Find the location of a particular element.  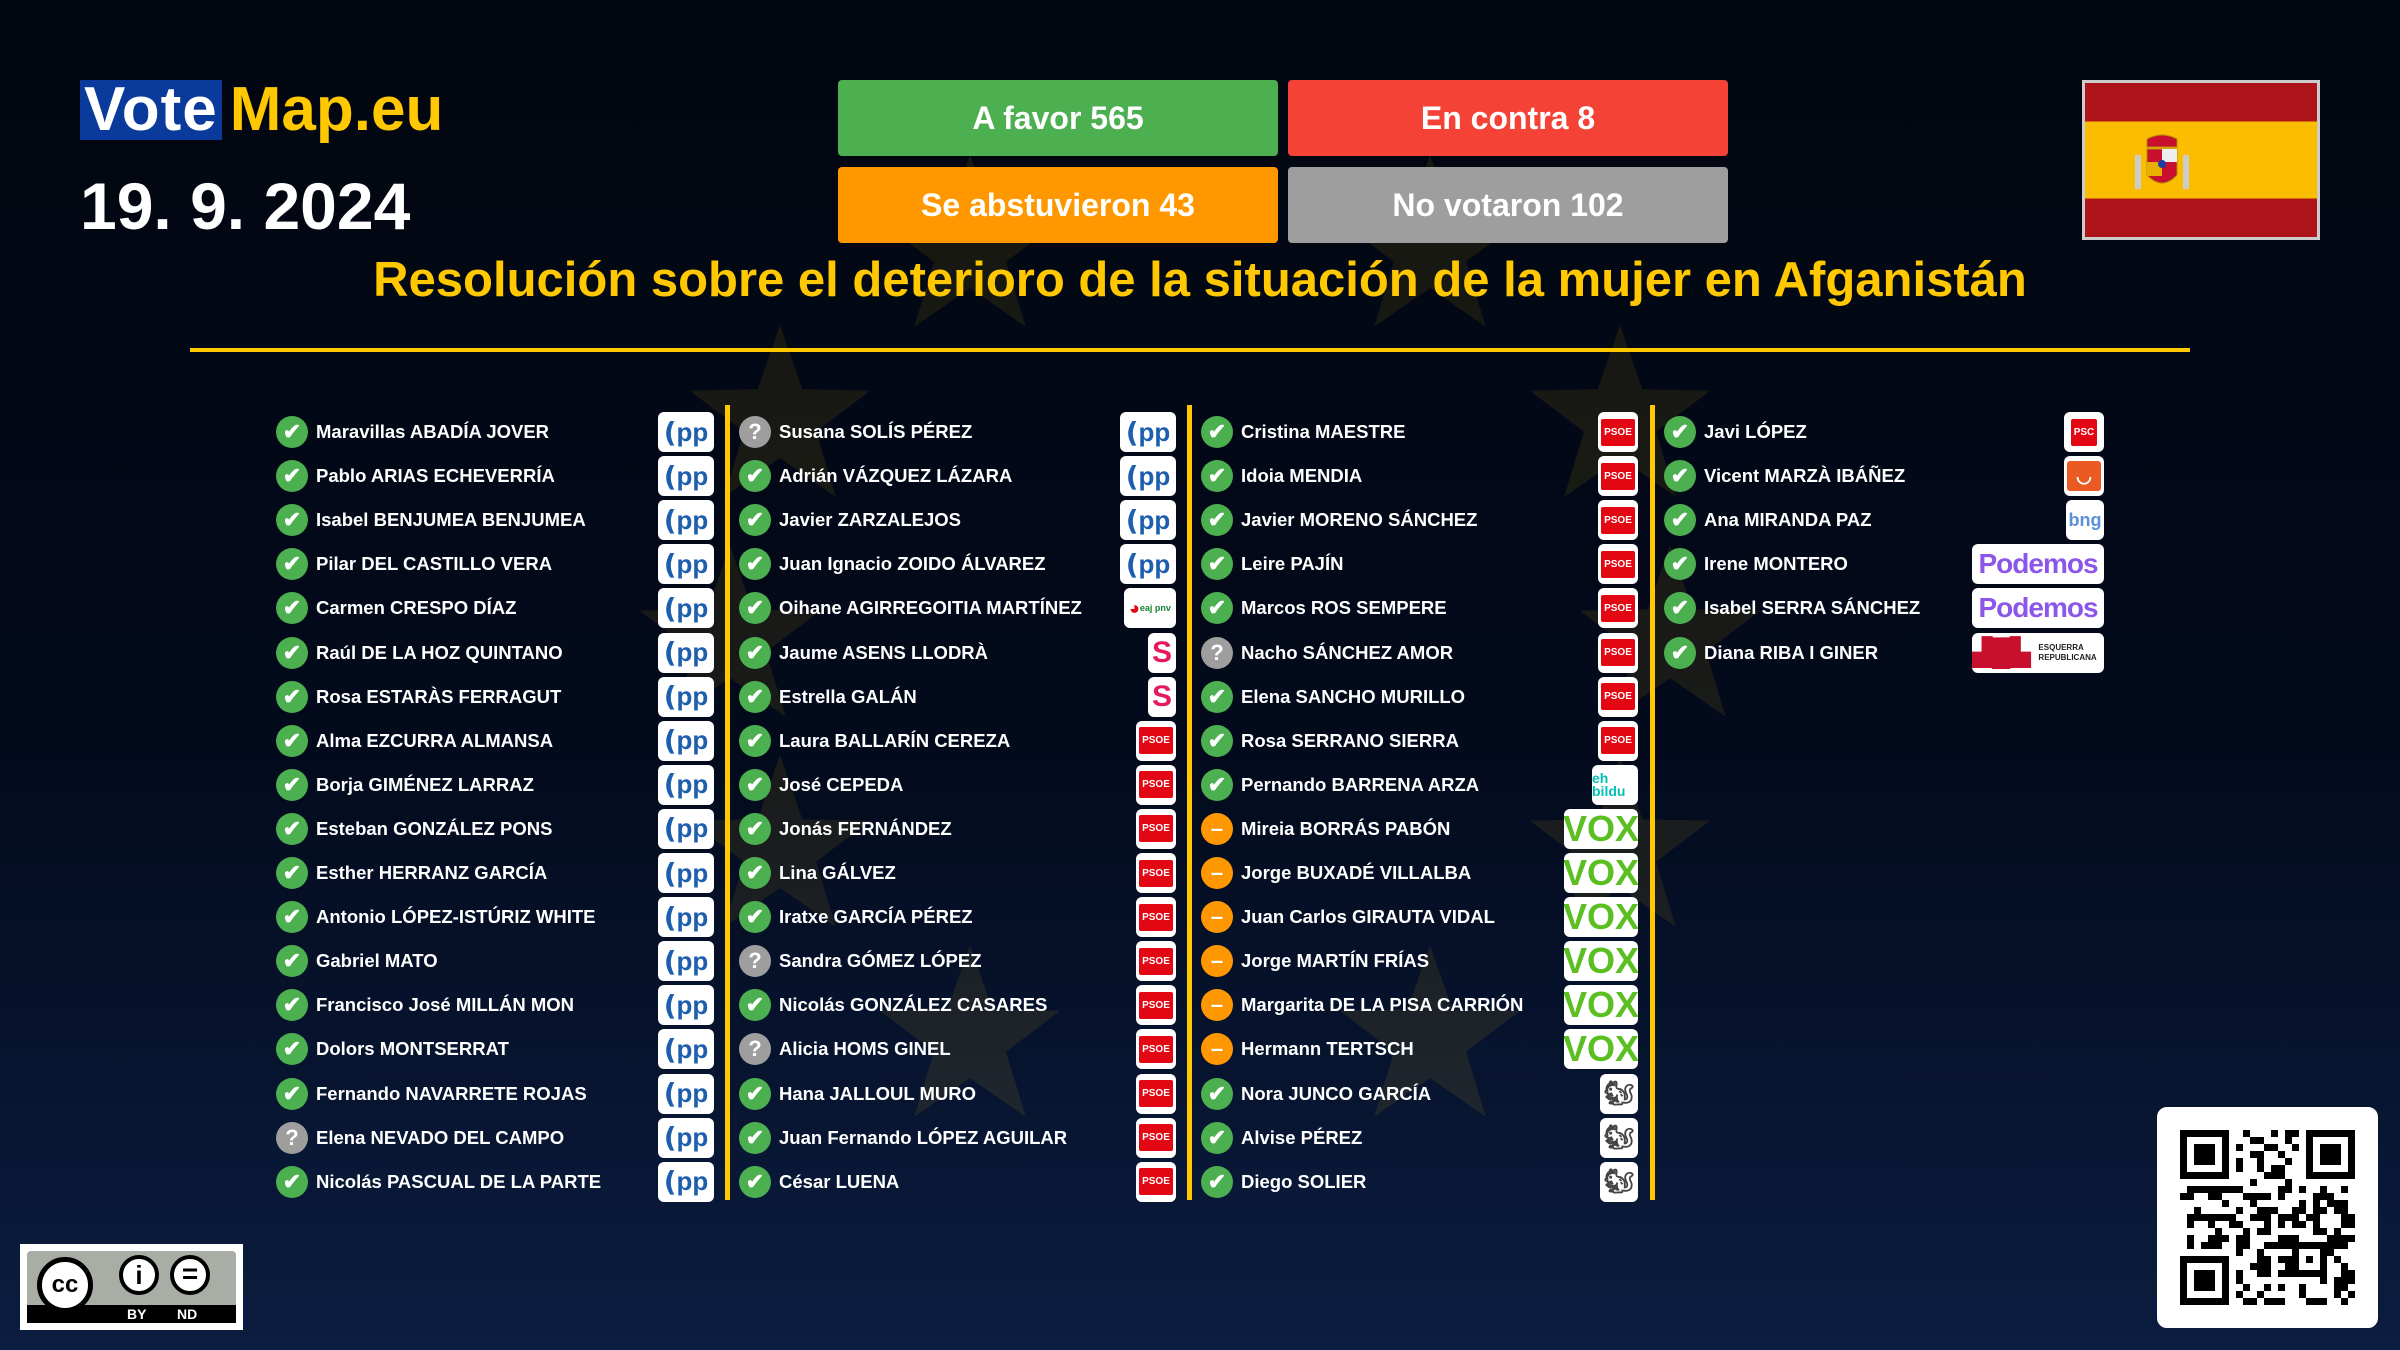

mep-row: ✔ Raúl DE LA HOZ QUINTANO (pp is located at coordinates (488, 653).